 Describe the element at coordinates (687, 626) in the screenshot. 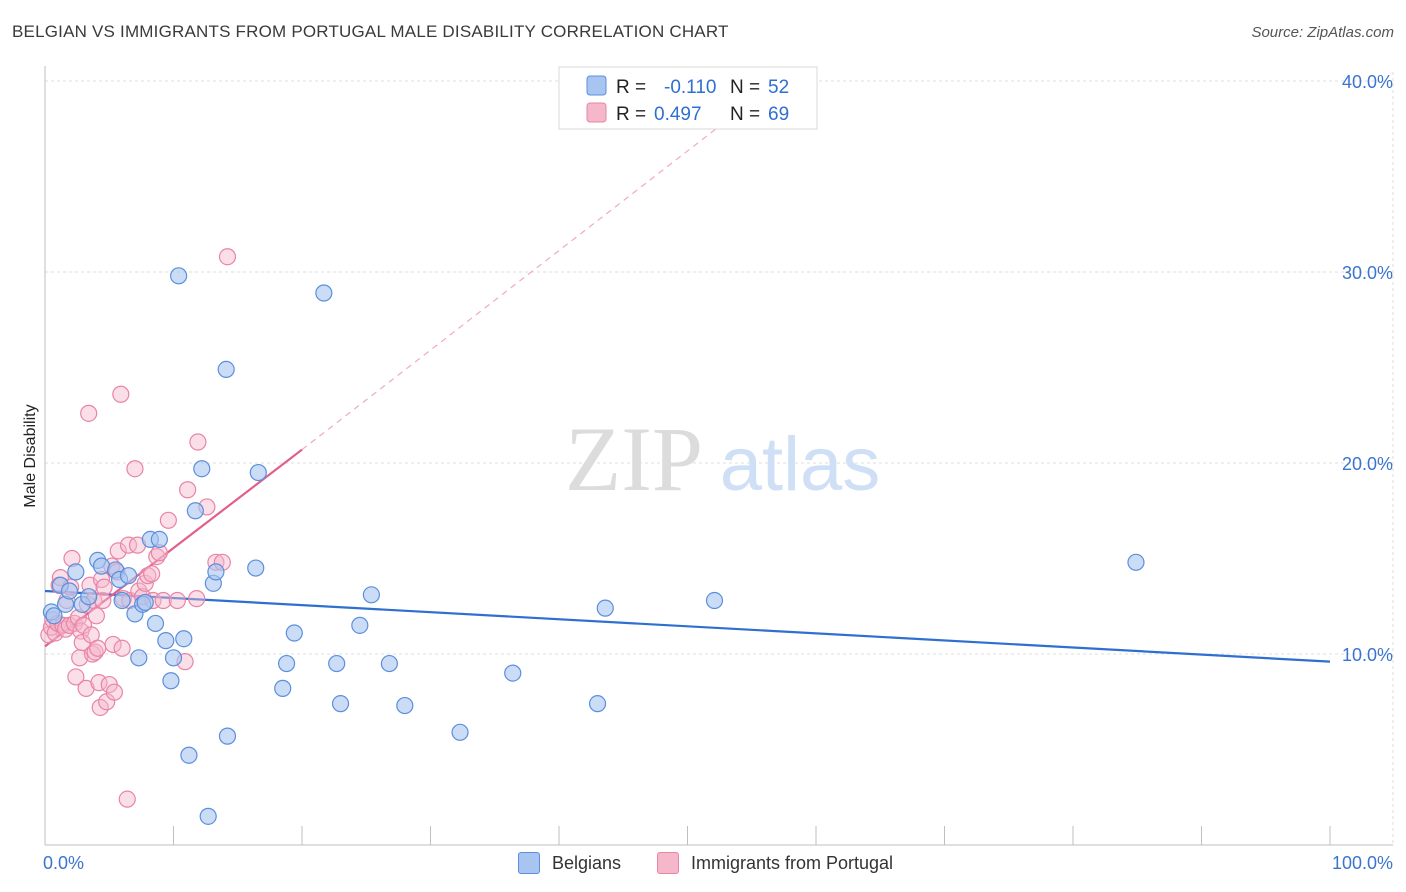

I see `trend-line-belgians` at that location.